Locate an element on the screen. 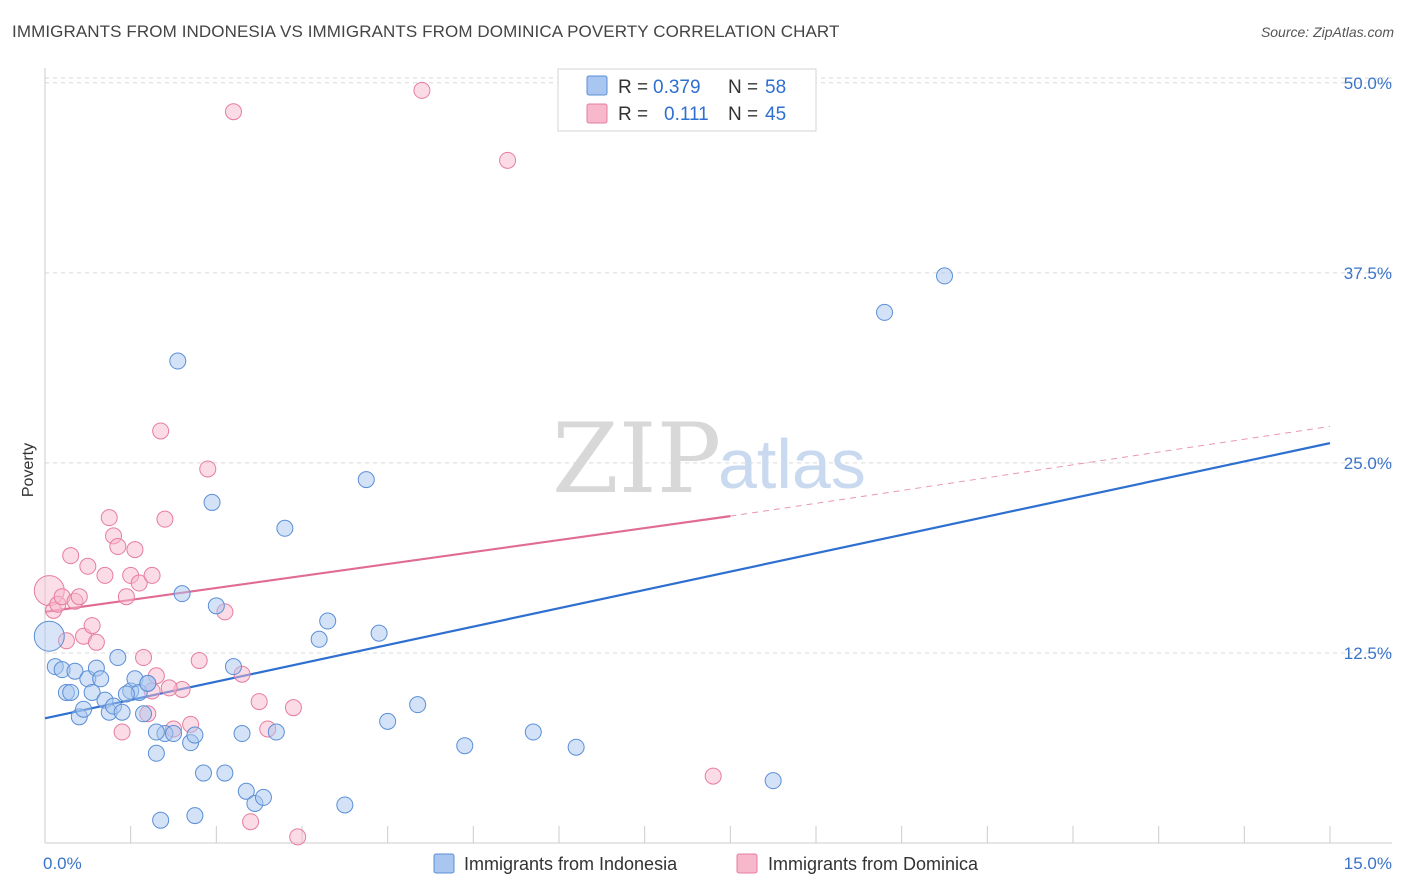  y-tick-label-2: 37.5% is located at coordinates (1368, 273).